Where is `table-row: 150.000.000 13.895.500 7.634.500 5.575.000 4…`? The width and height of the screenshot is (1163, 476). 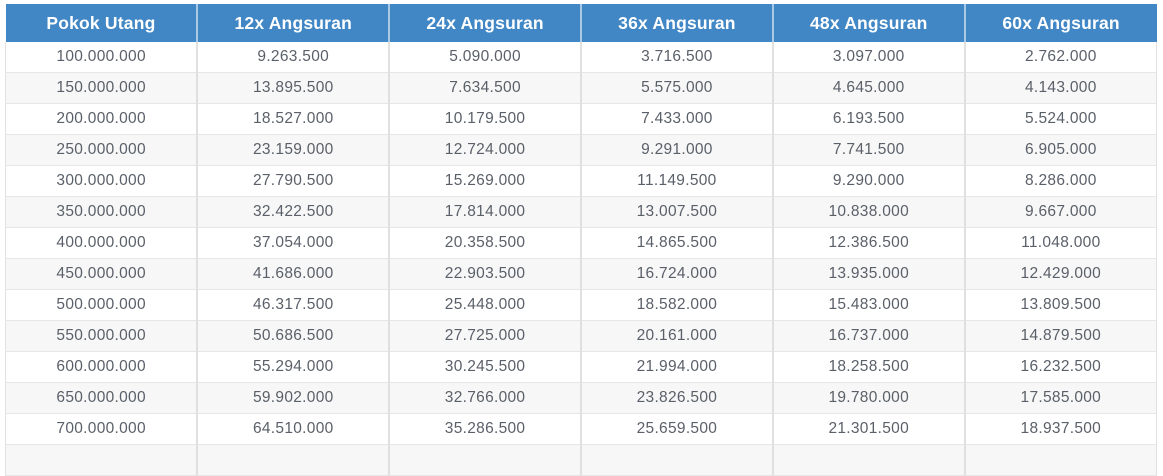
table-row: 150.000.000 13.895.500 7.634.500 5.575.000 4… is located at coordinates (581, 88).